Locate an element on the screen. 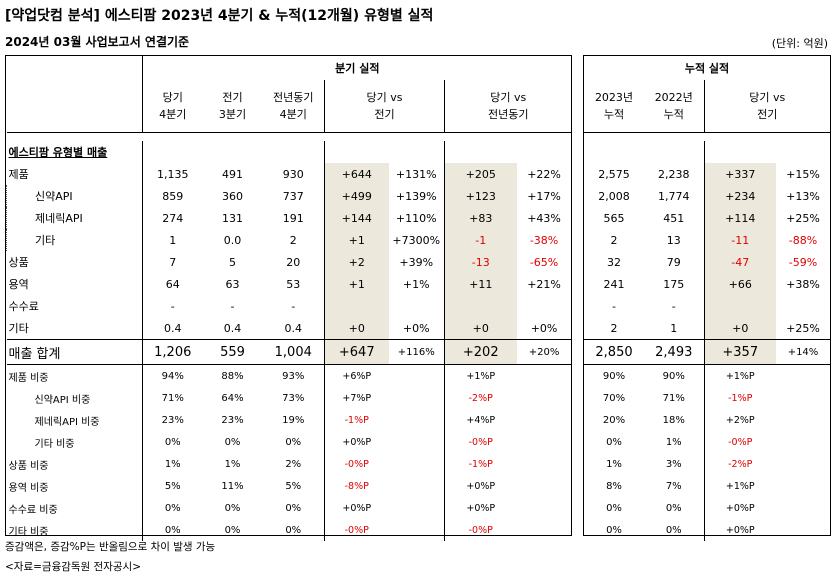 The width and height of the screenshot is (834, 577). table-cell: 63 is located at coordinates (232, 284).